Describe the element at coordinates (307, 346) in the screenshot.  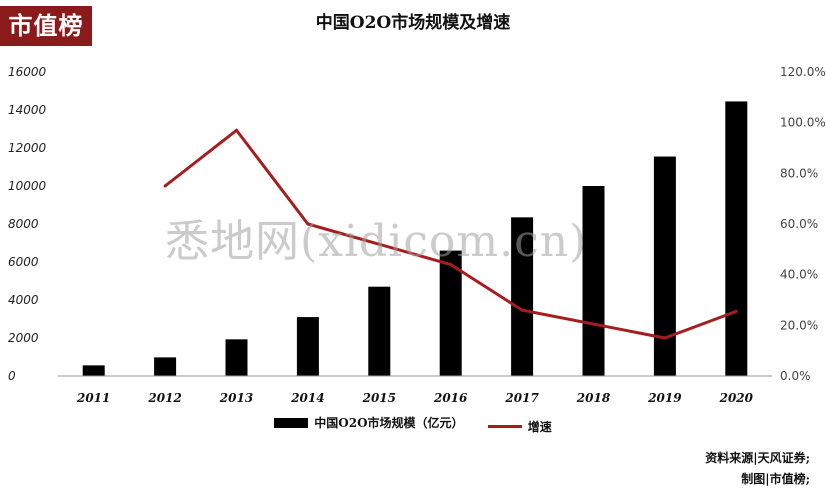
I see `bar-2014` at that location.